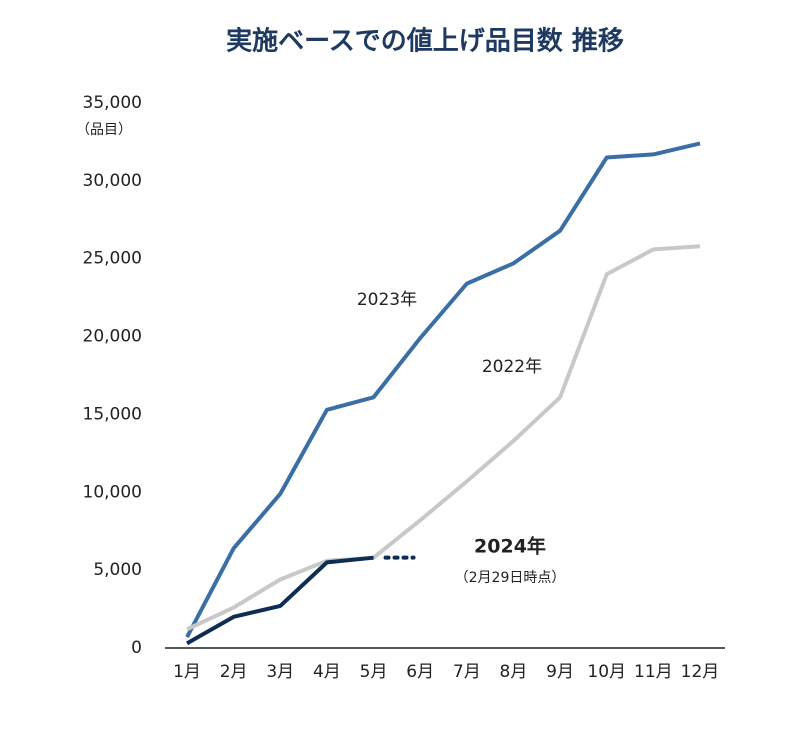 This screenshot has width=797, height=729. I want to click on x-tick-label: 9月, so click(560, 672).